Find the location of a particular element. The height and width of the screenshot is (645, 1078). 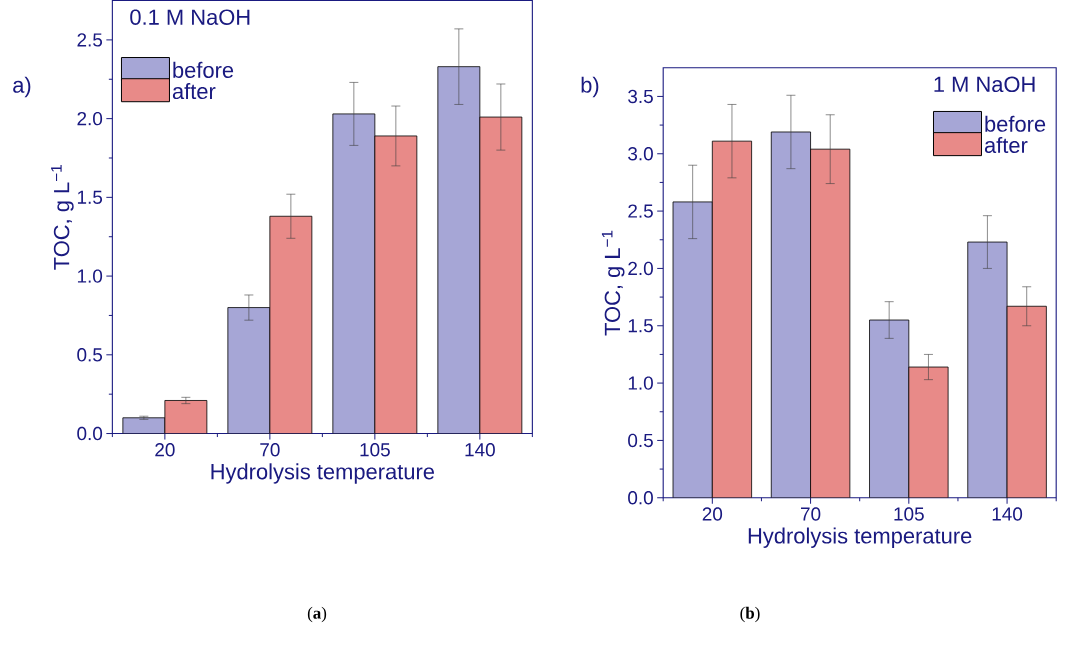

y-tick-label: 3.5 is located at coordinates (640, 96).